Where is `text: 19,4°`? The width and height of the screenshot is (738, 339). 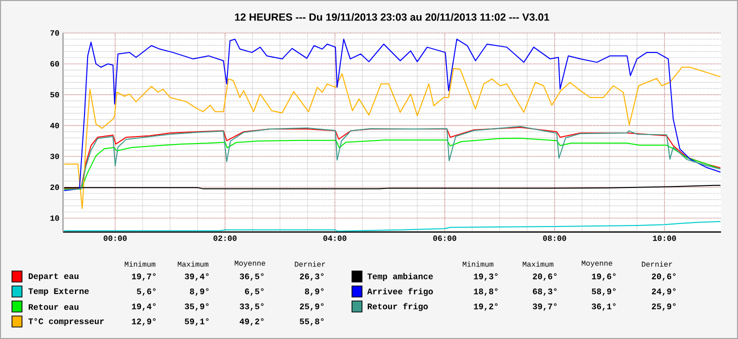 text: 19,4° is located at coordinates (144, 307).